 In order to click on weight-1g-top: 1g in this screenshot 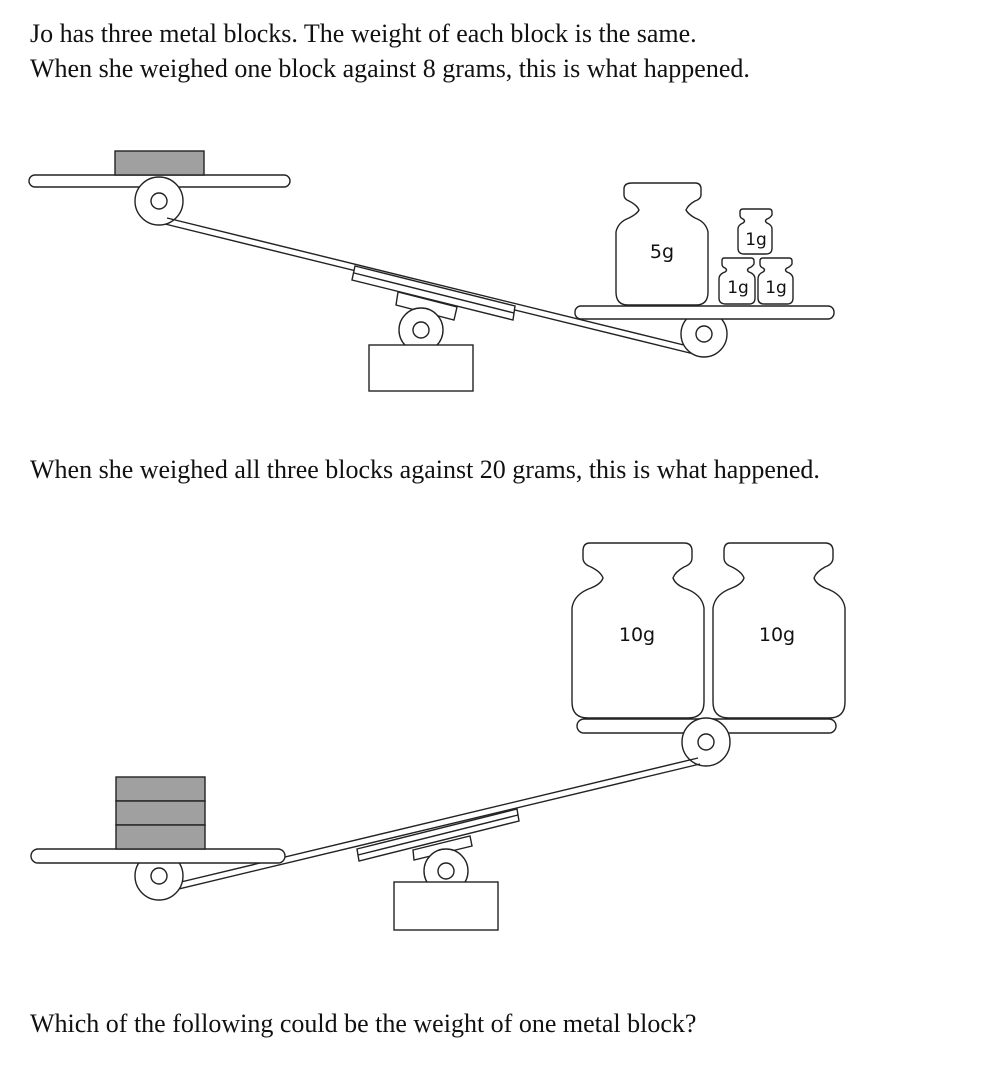, I will do `click(755, 231)`.